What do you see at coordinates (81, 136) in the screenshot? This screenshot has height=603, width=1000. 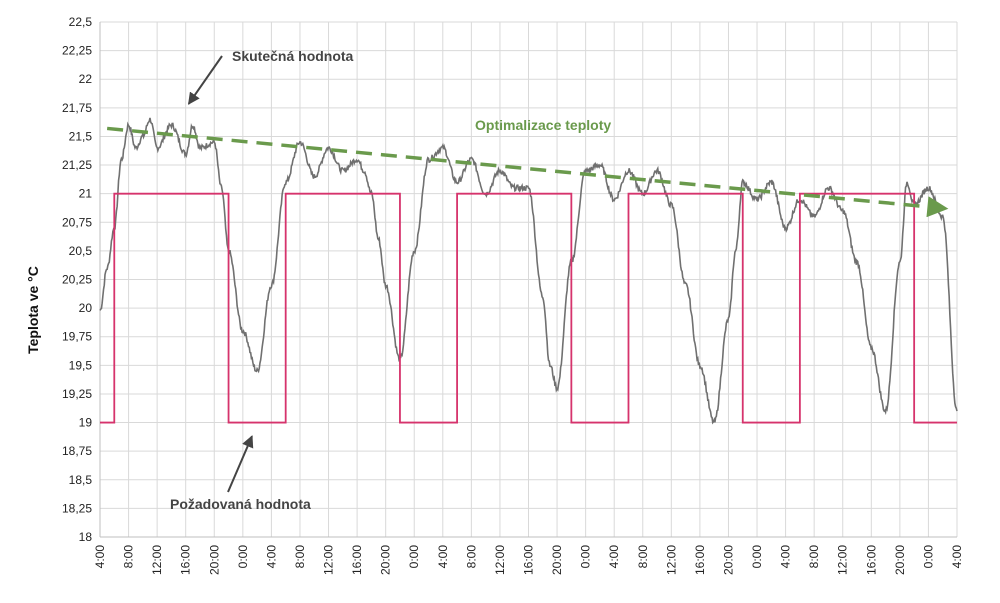 I see `y-tick-label: 21,5` at bounding box center [81, 136].